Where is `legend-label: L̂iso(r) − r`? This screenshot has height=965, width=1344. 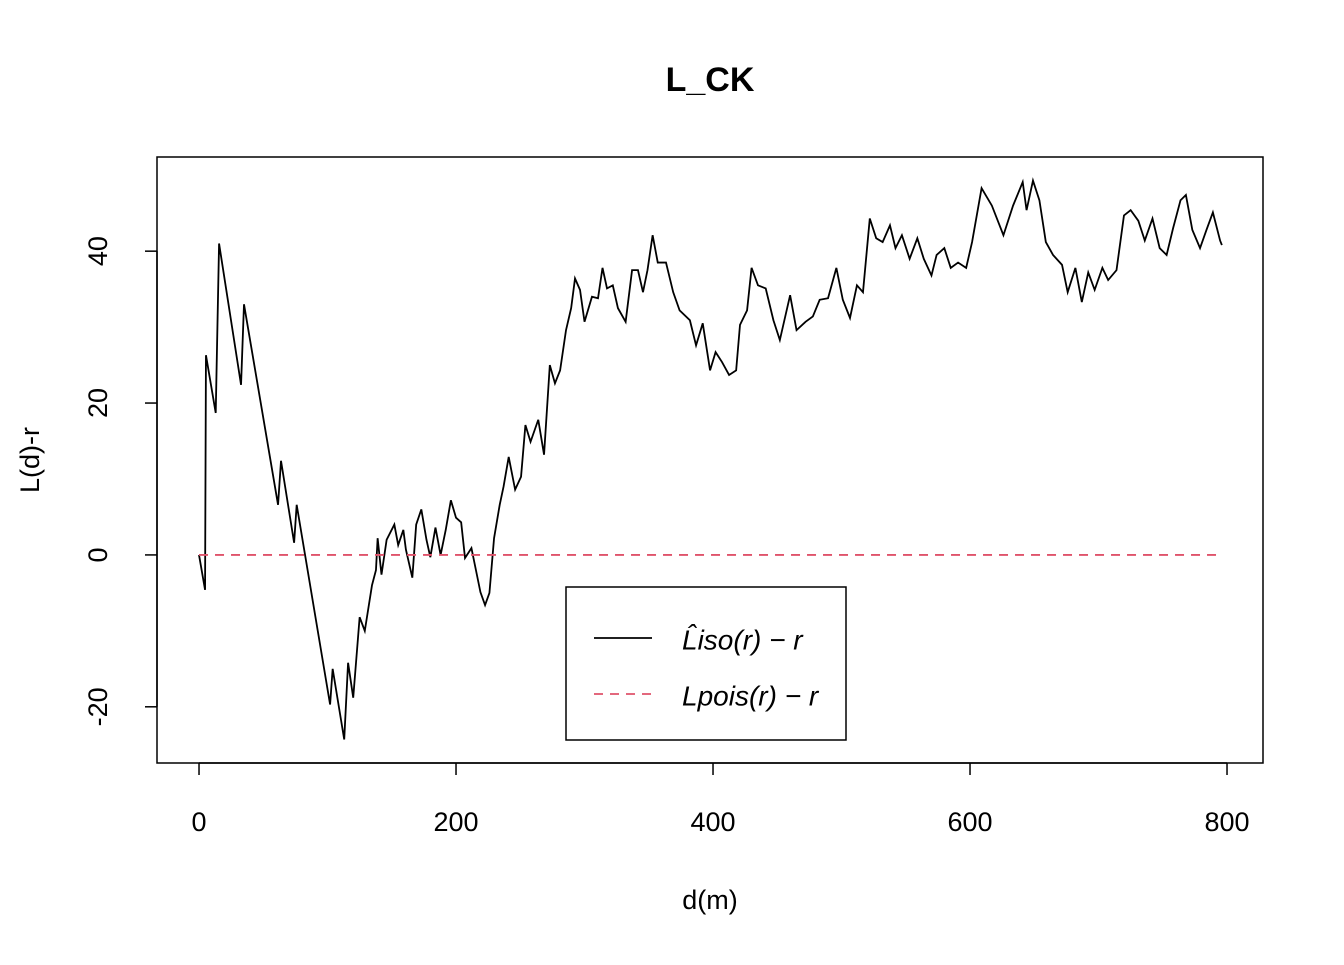 legend-label: L̂iso(r) − r is located at coordinates (743, 639).